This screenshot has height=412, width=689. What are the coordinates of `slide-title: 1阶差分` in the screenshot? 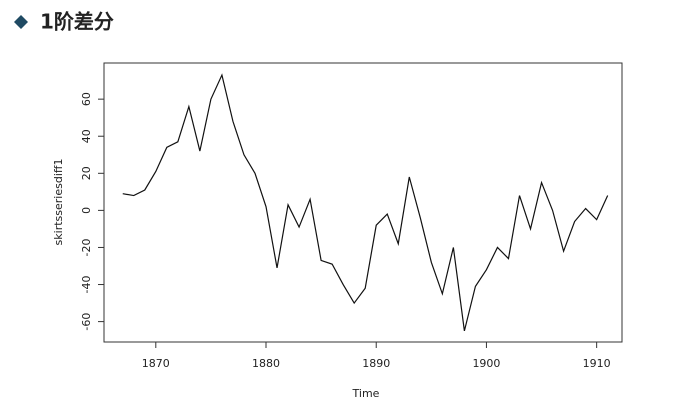 It's located at (77, 22).